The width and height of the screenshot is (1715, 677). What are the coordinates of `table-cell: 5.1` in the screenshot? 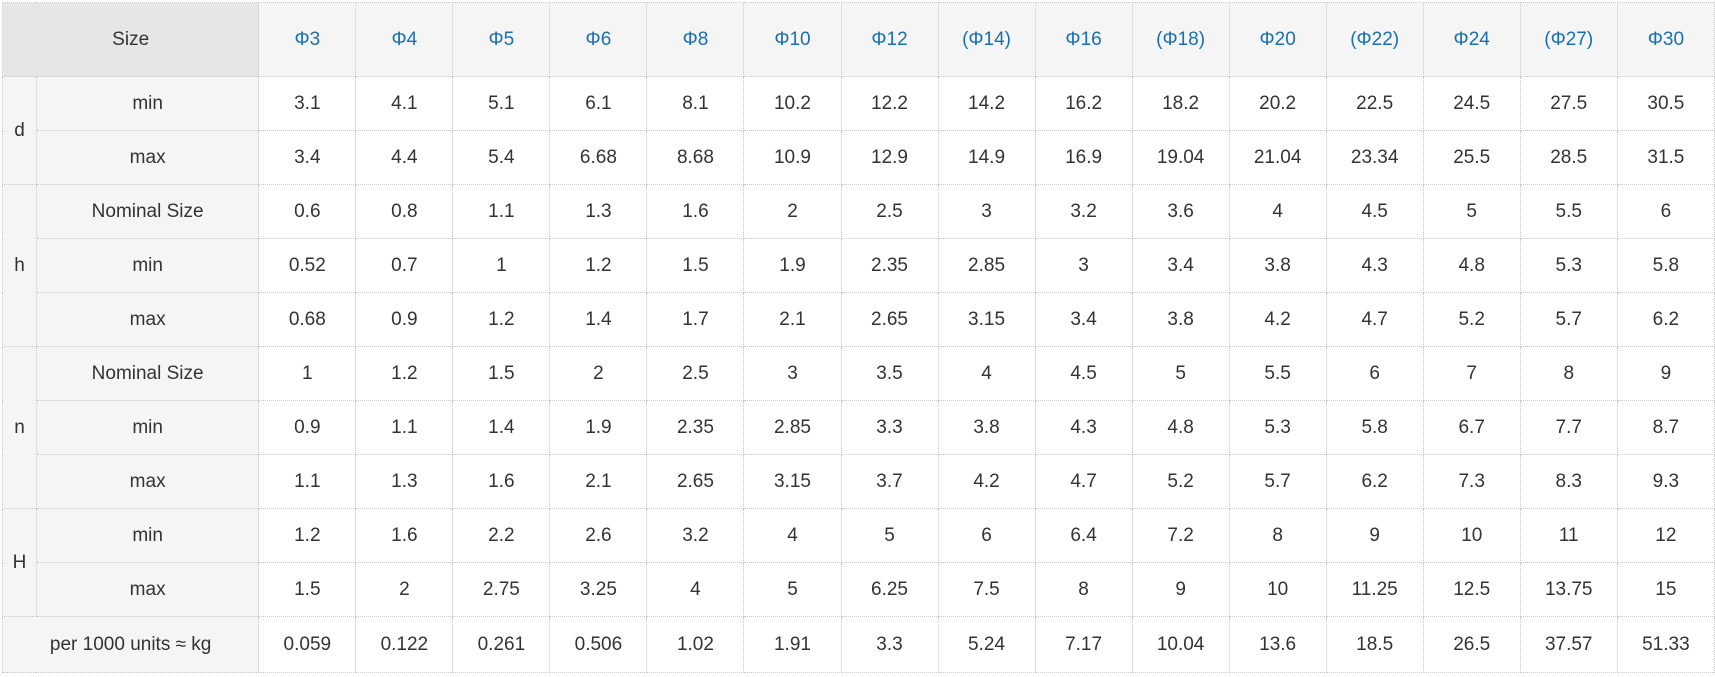 It's located at (501, 103).